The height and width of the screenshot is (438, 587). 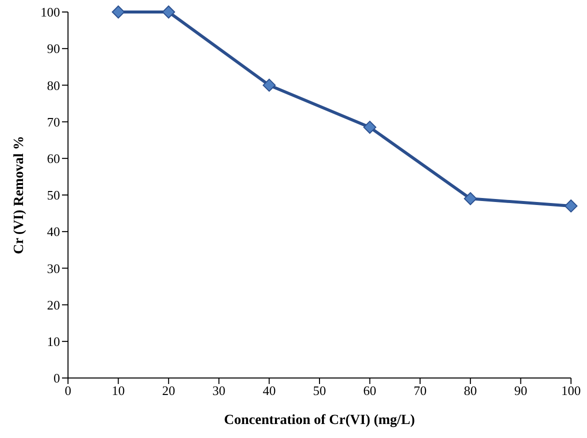 I want to click on x-tick-label: 60, so click(x=369, y=390).